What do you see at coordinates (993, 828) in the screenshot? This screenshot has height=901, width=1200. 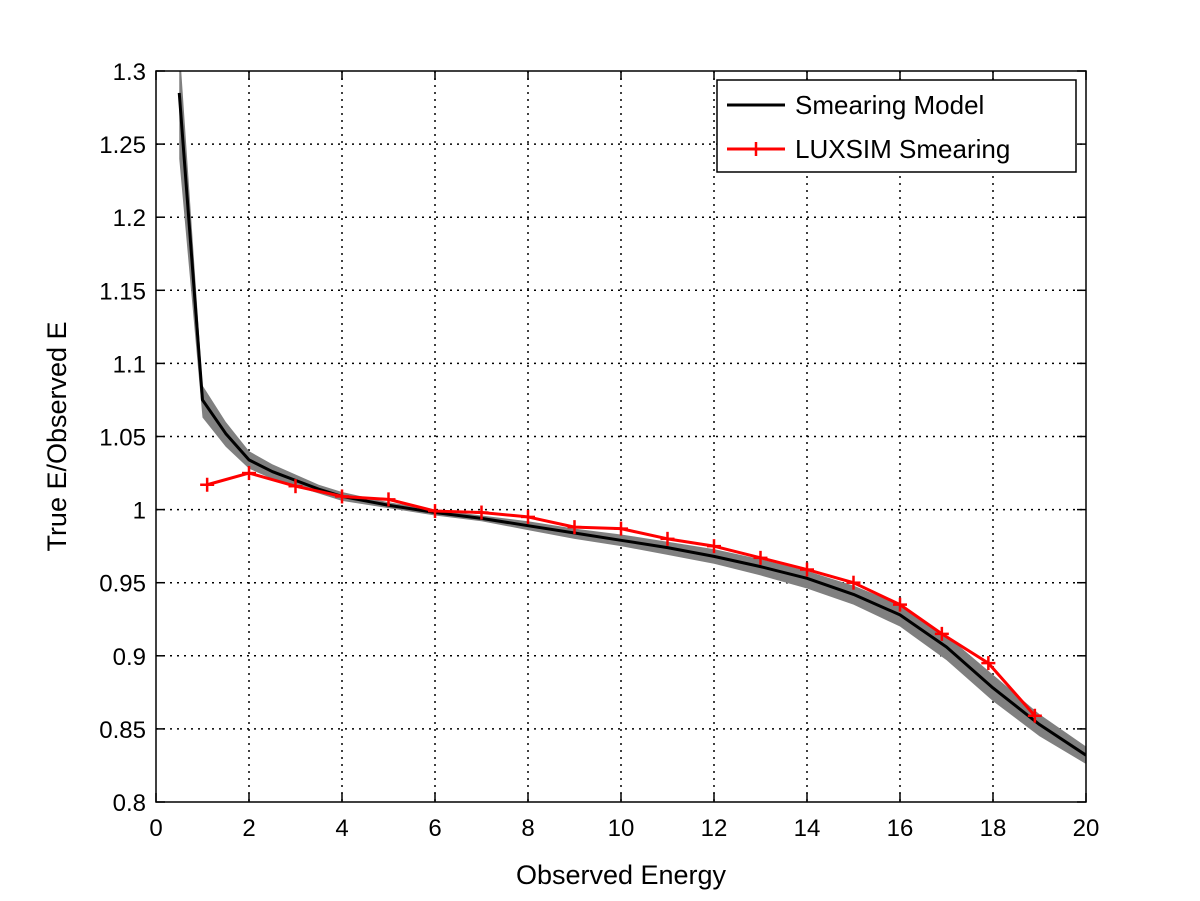 I see `x-tick-label: 18` at bounding box center [993, 828].